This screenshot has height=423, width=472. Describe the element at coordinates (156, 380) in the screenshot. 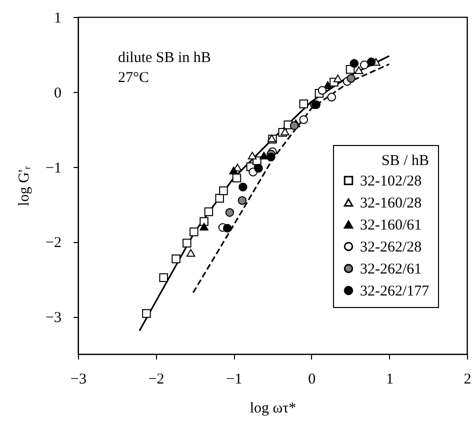

I see `x-tick-label: −2` at that location.